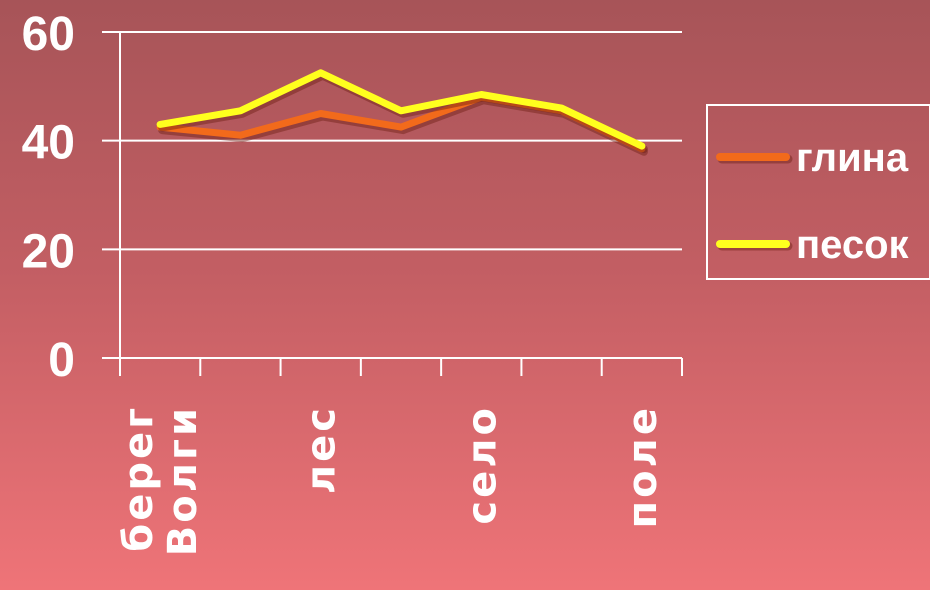 The image size is (930, 590). I want to click on y-tick-labels: 0 20 40 60, so click(48, 197).